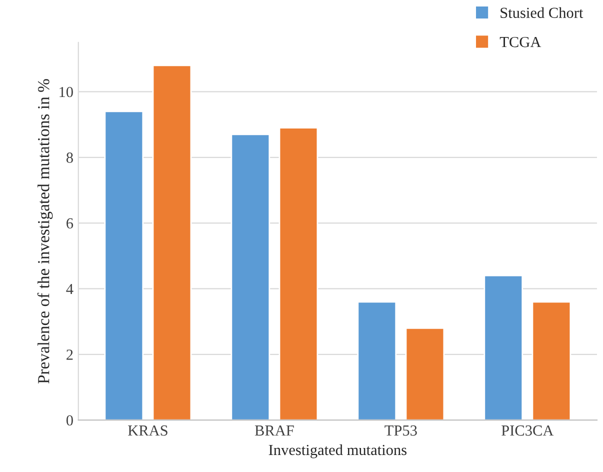  I want to click on x-tick-label: KRAS, so click(148, 430).